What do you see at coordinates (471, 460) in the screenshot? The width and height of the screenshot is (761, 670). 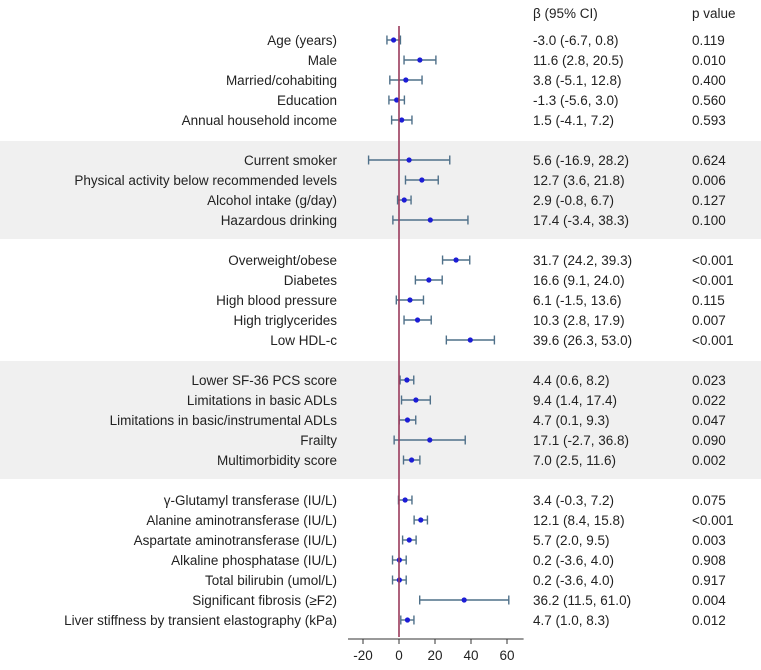 I see `forest-row: Multimorbidity score 7.0 (2.5, 11.6) 0.002` at bounding box center [471, 460].